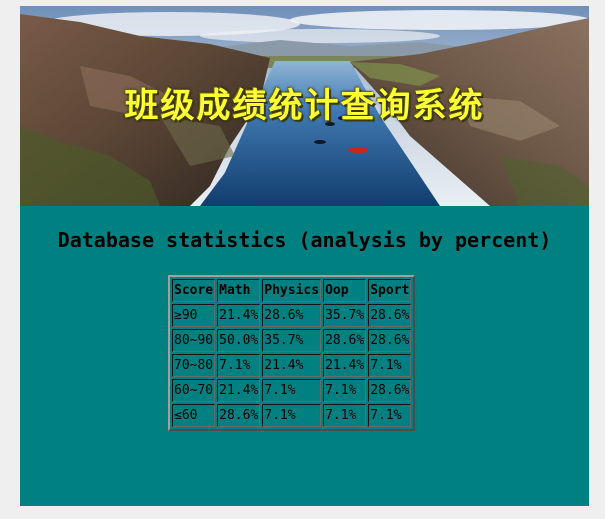 This screenshot has width=605, height=519. I want to click on header-sport: Sport, so click(390, 290).